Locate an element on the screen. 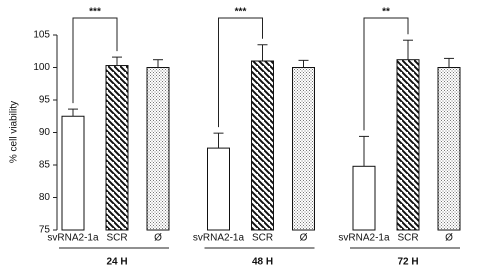 The height and width of the screenshot is (273, 500). group-label: 72 H is located at coordinates (407, 262).